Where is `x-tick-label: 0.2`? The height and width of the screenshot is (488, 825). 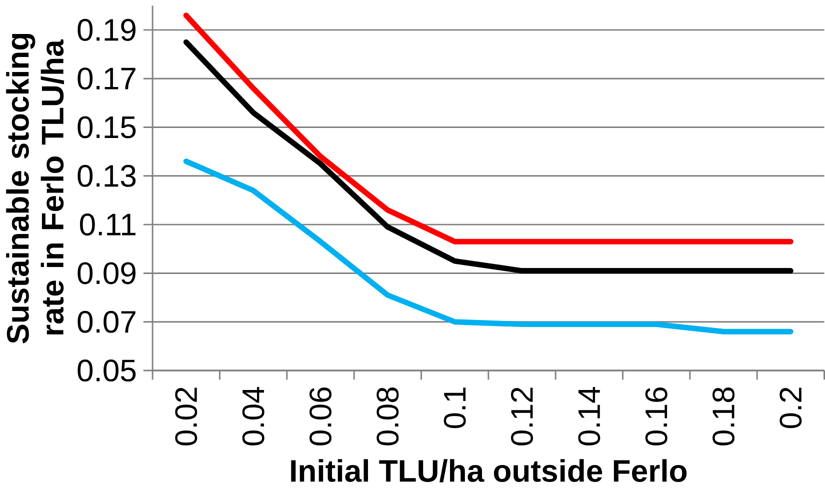
x-tick-label: 0.2 is located at coordinates (791, 408).